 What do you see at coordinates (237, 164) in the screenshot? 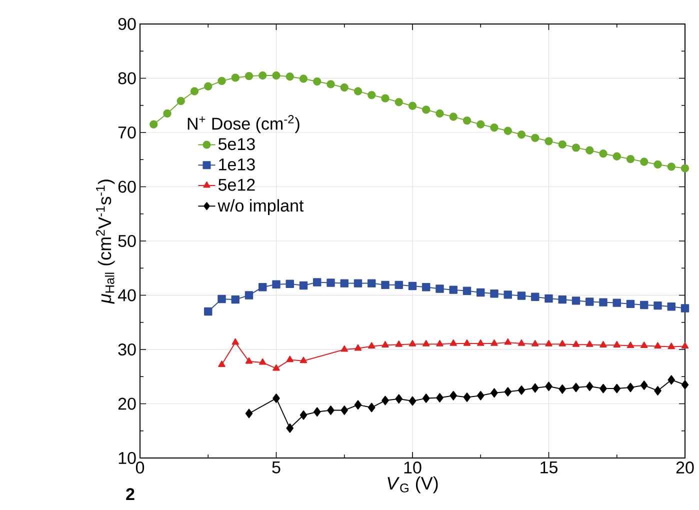
I see `legend-label: 1e13` at bounding box center [237, 164].